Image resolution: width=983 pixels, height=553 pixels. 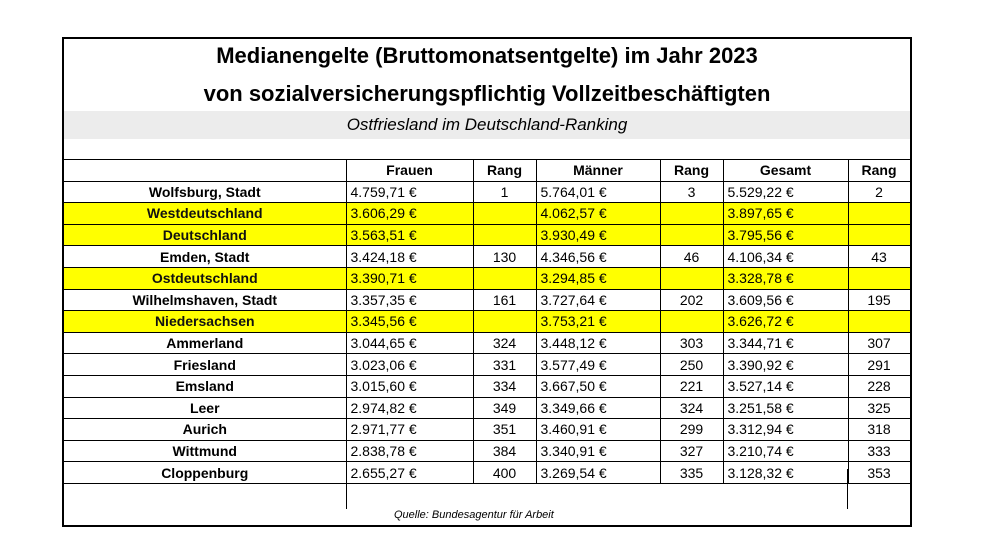 I want to click on cell-gesamt: 3.390,92 €, so click(x=785, y=364).